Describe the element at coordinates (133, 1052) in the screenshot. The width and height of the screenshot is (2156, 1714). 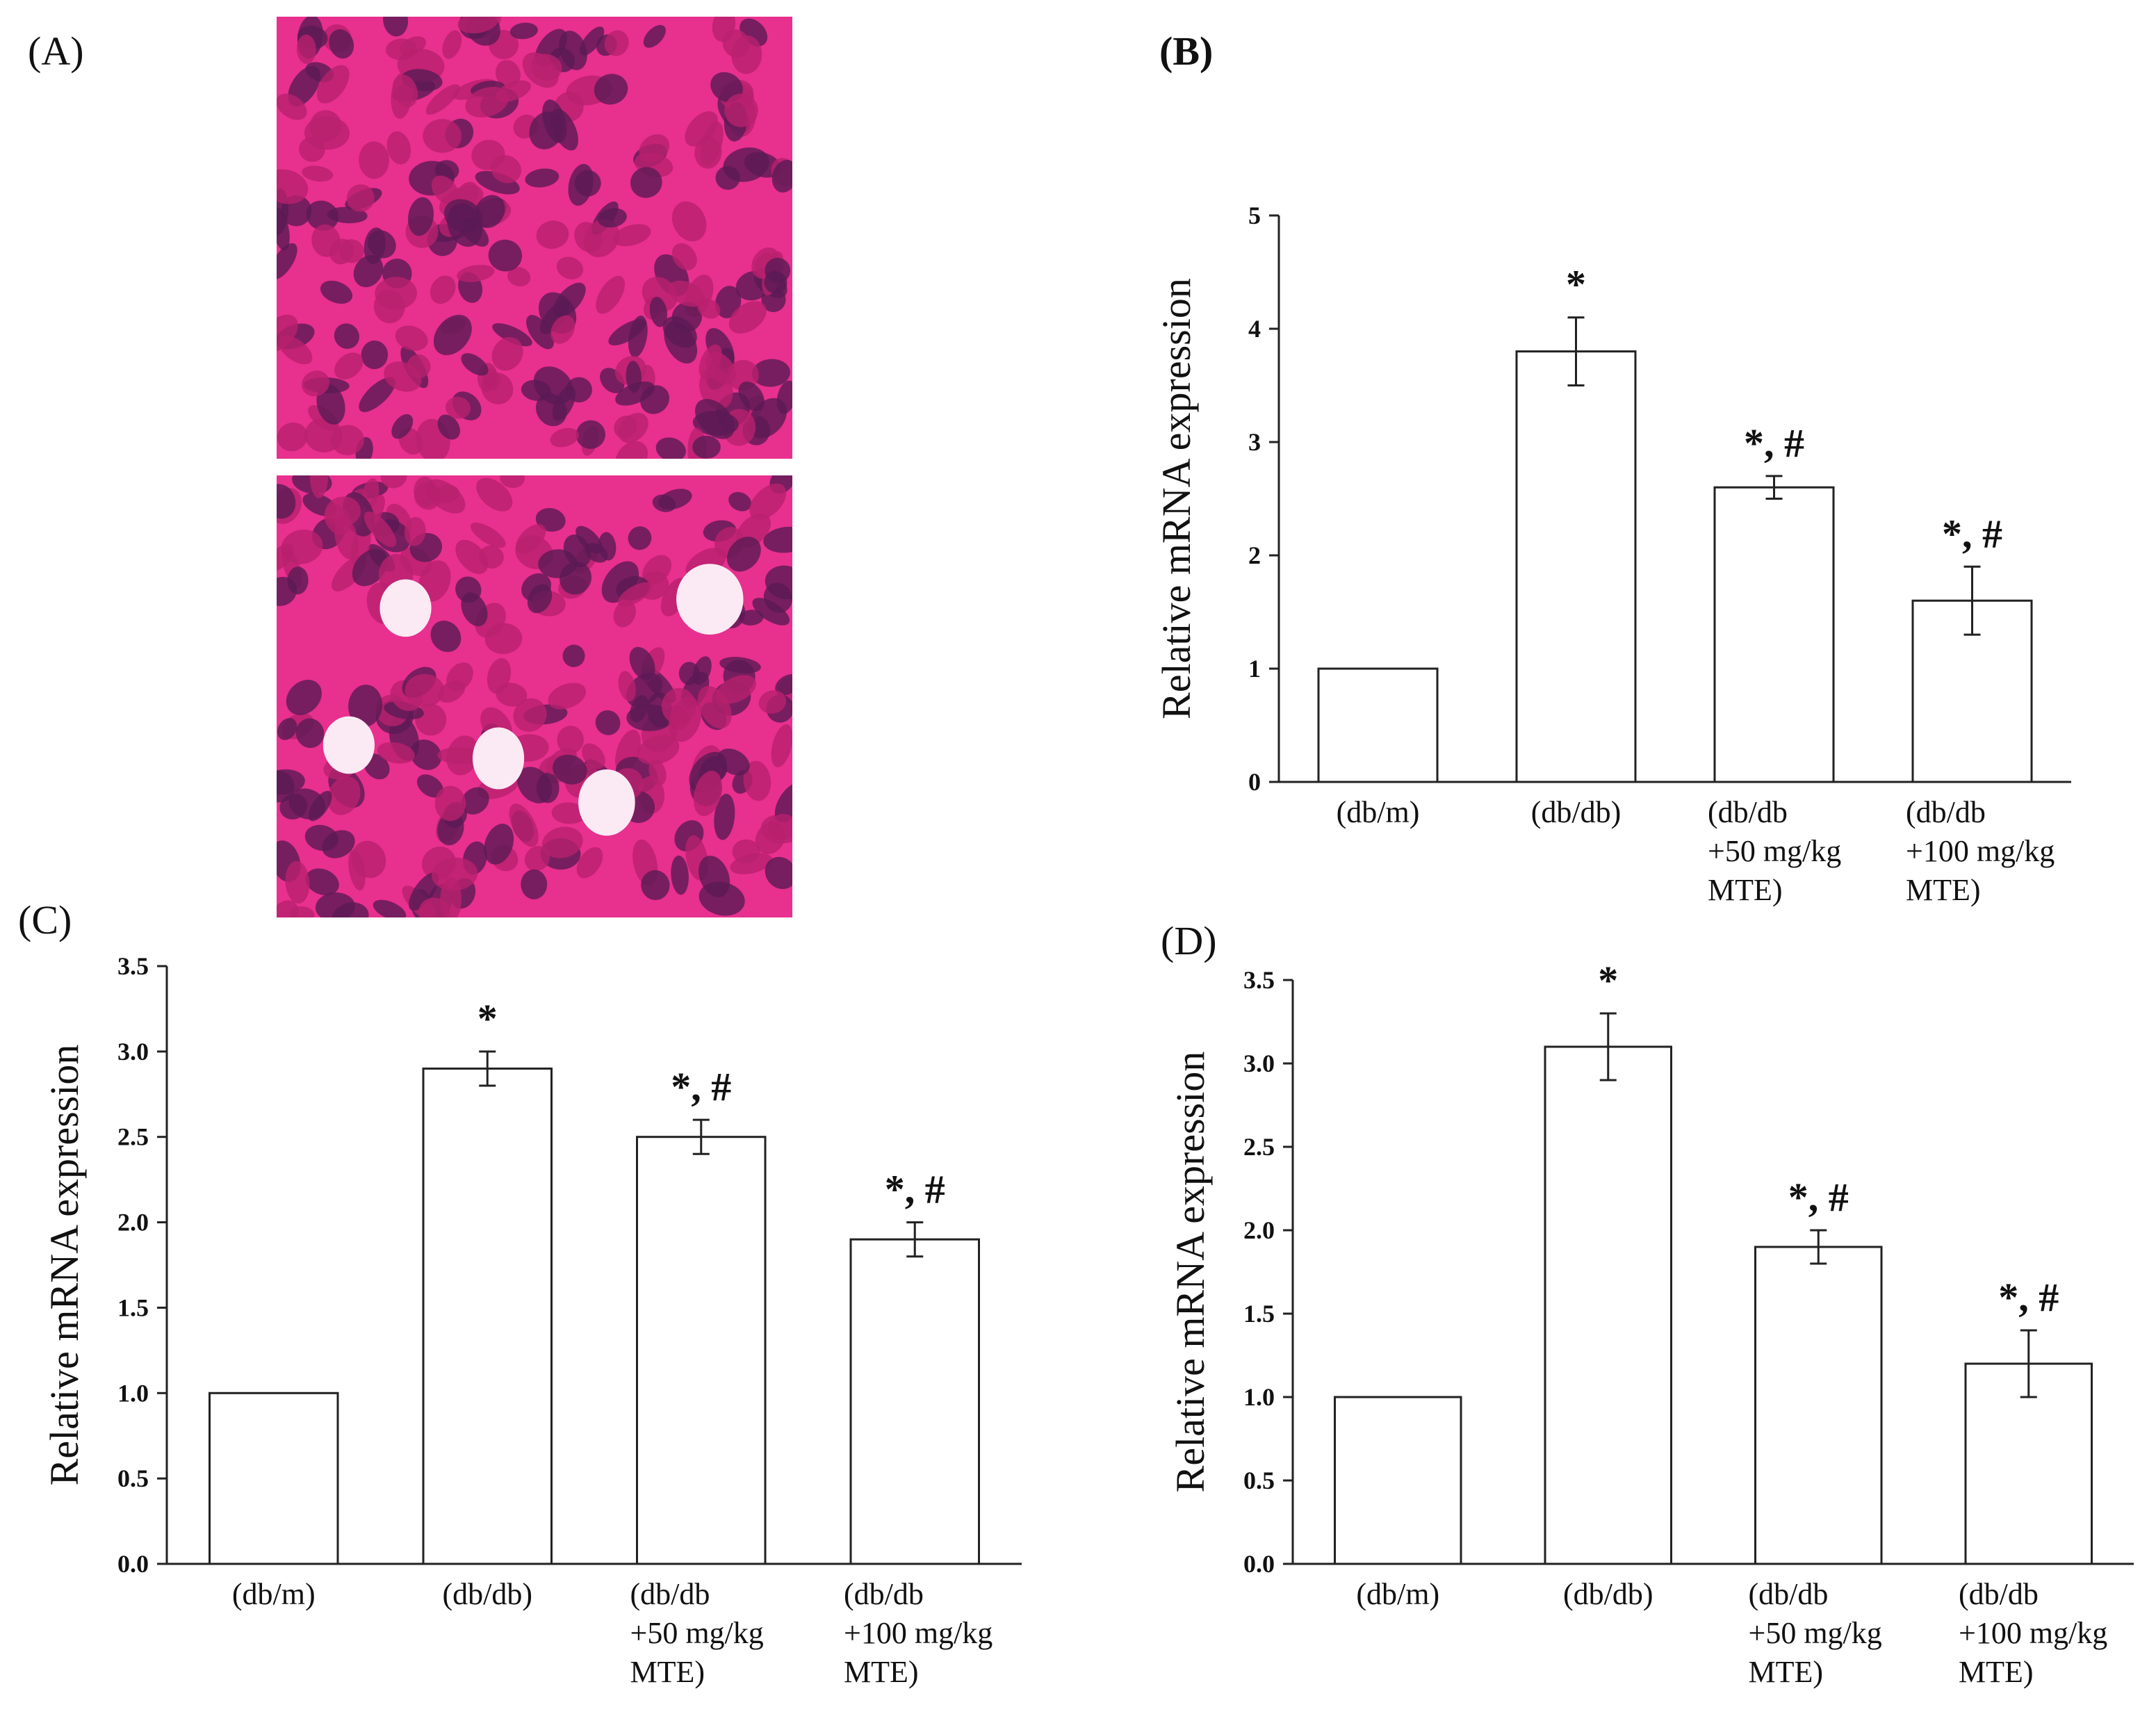
I see `y-tick-label: 3.0` at that location.